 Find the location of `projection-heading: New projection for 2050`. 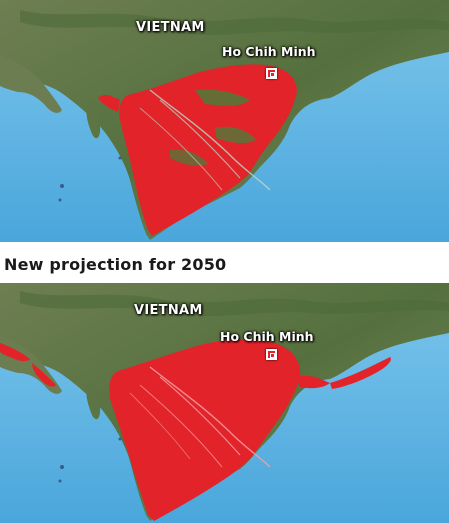

projection-heading: New projection for 2050 is located at coordinates (115, 264).